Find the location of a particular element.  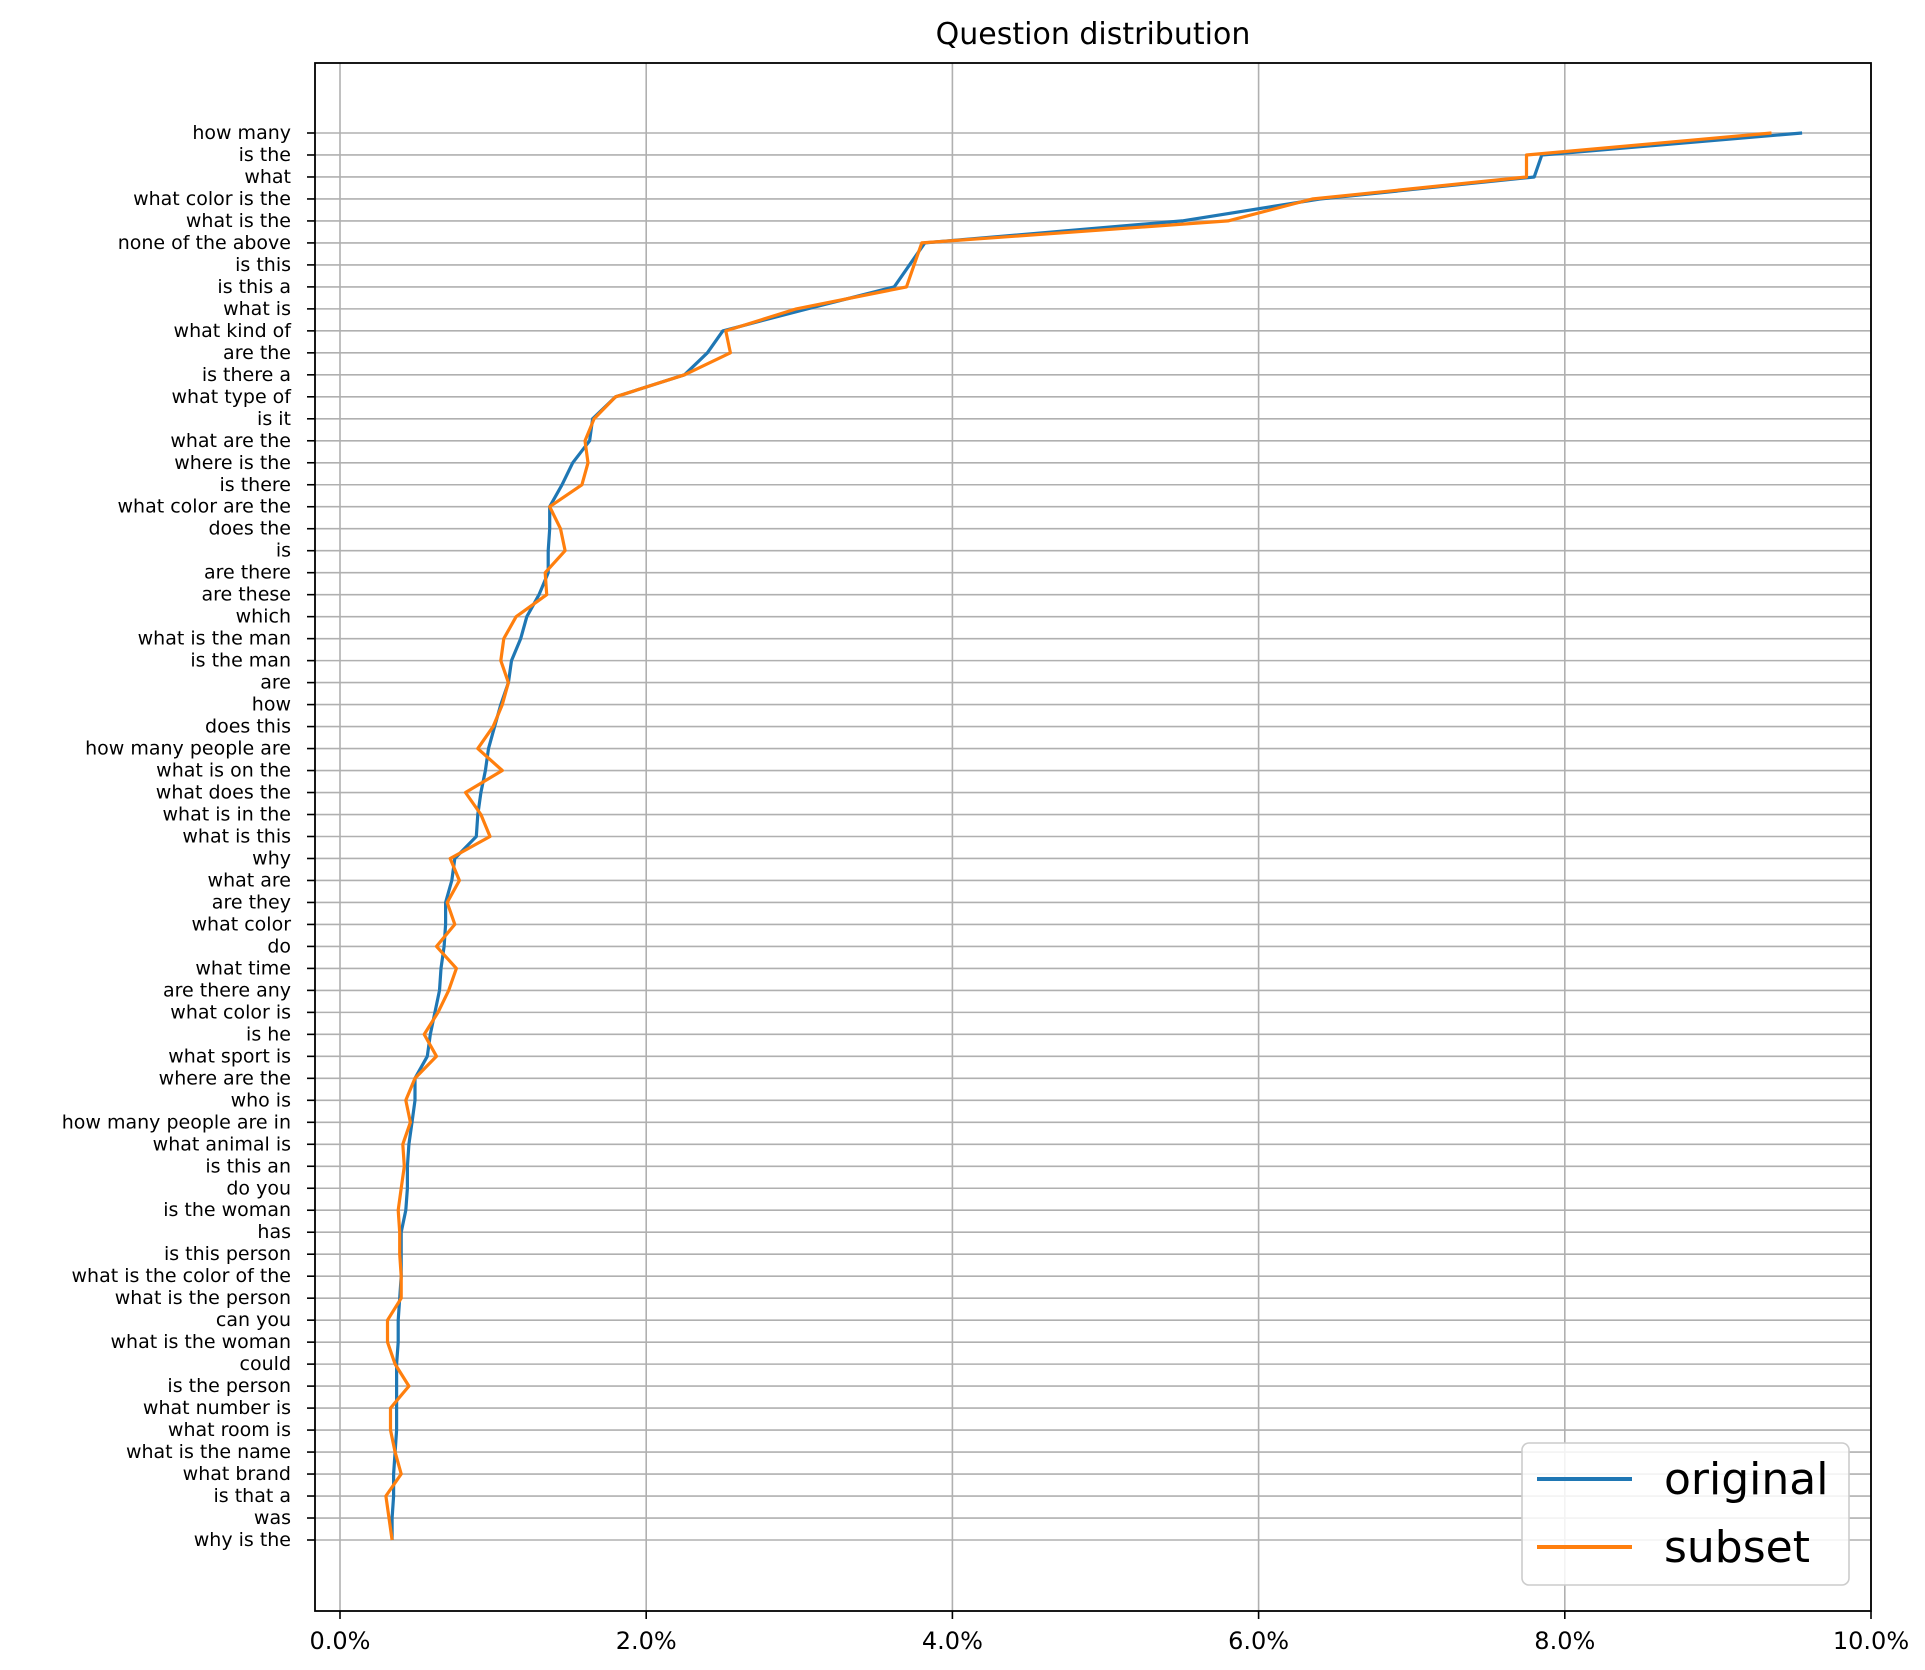

y-category-label: what kind of is located at coordinates (233, 331).